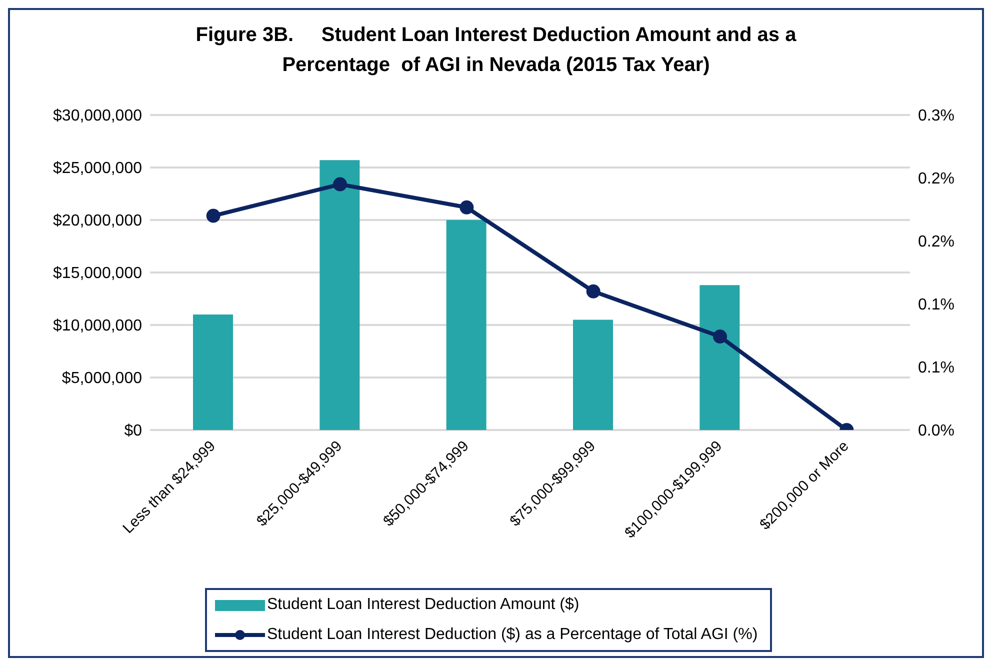  Describe the element at coordinates (133, 431) in the screenshot. I see `y-tick-label: $0` at that location.